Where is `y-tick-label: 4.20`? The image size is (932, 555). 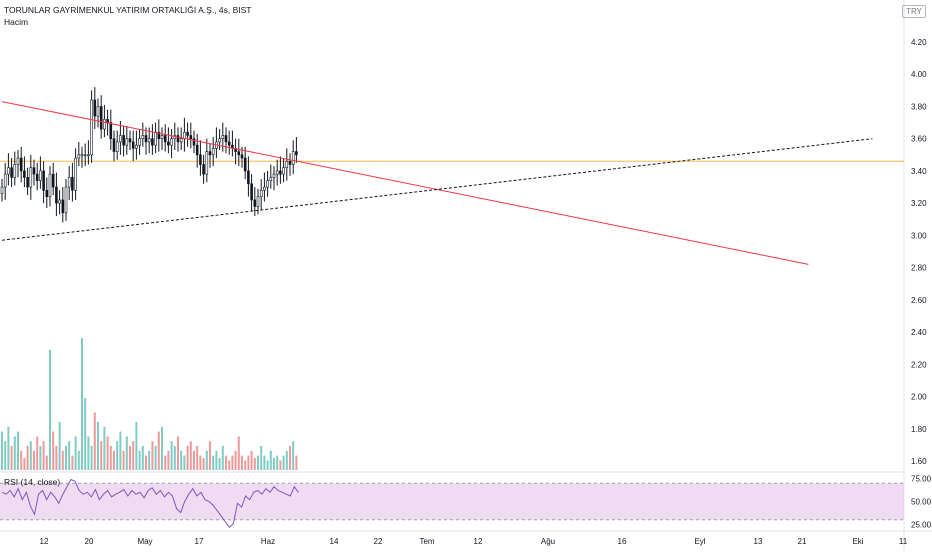
y-tick-label: 4.20 is located at coordinates (919, 42).